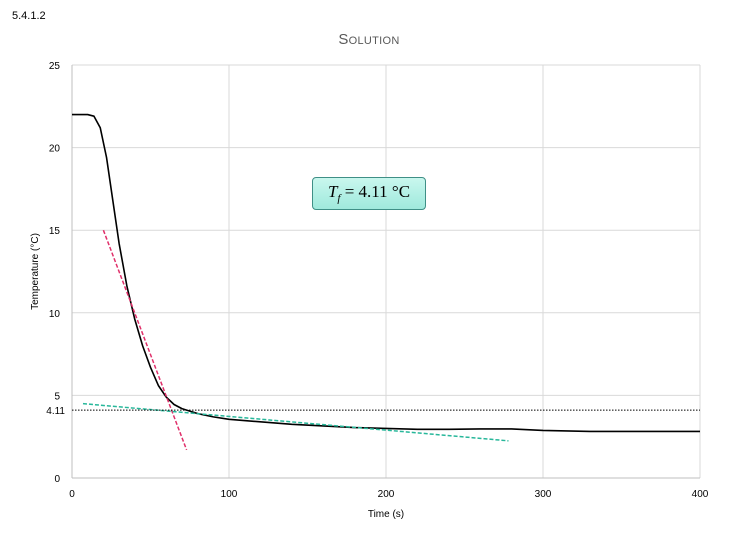 The height and width of the screenshot is (552, 738). What do you see at coordinates (369, 39) in the screenshot?
I see `chart-title: Solution` at bounding box center [369, 39].